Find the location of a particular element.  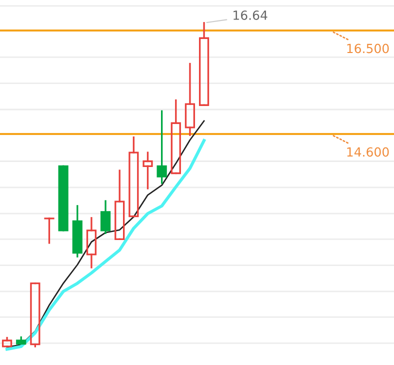

annotation: 16.64 is located at coordinates (251, 15).